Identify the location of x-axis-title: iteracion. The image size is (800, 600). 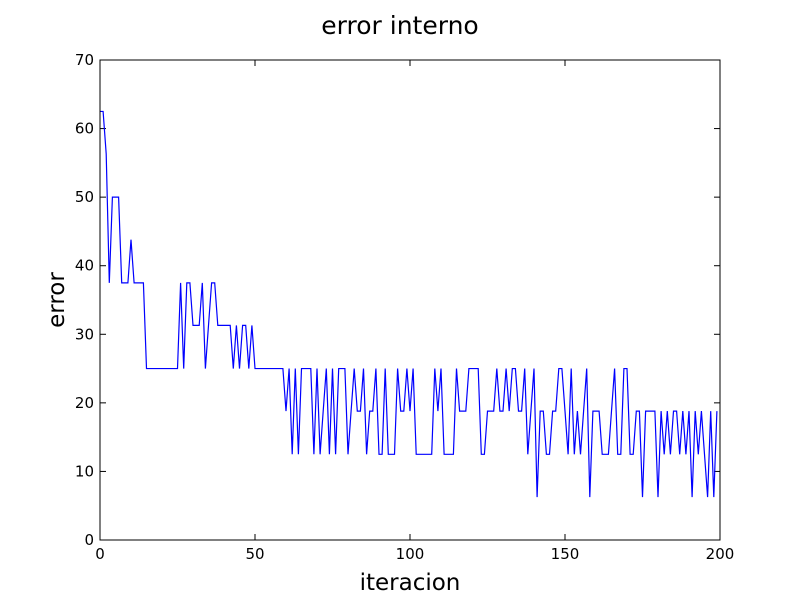
(410, 583).